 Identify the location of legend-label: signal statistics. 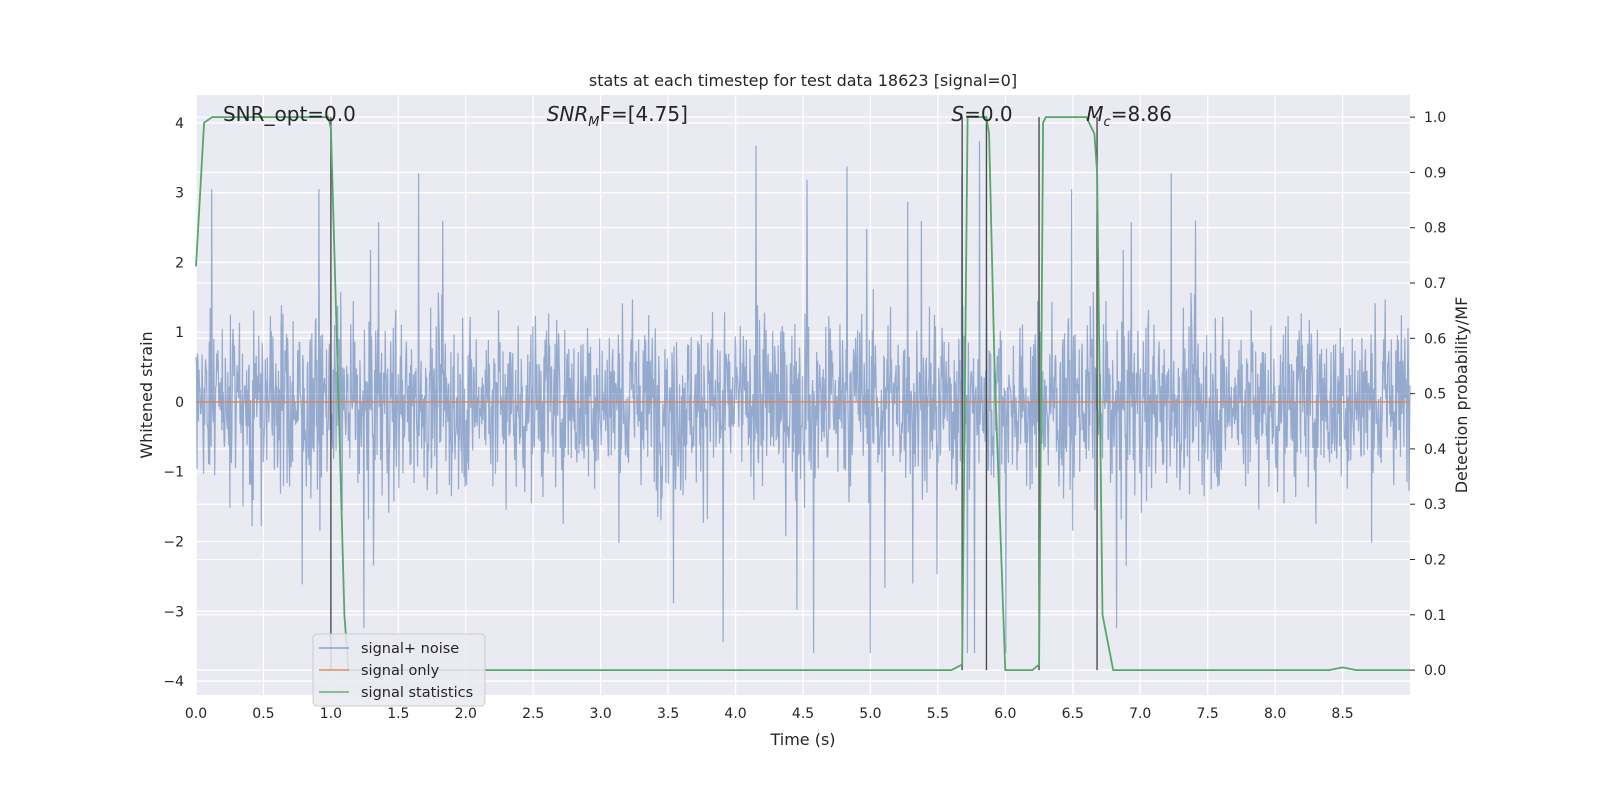
(417, 693).